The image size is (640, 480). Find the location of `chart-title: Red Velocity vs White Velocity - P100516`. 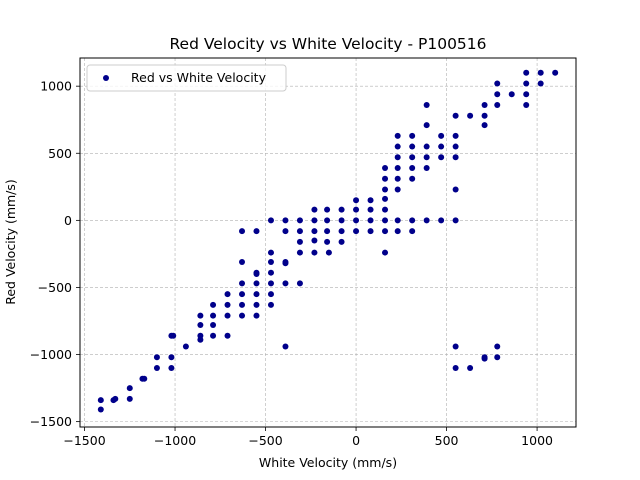

chart-title: Red Velocity vs White Velocity - P100516 is located at coordinates (327, 44).